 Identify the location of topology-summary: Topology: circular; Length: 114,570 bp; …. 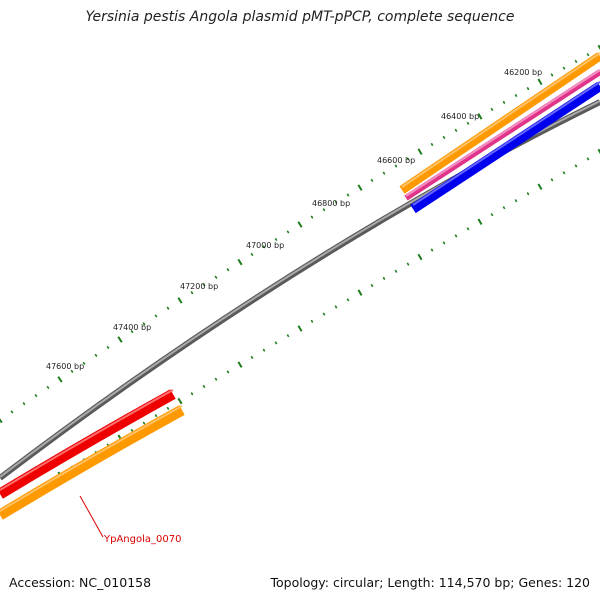
(430, 582).